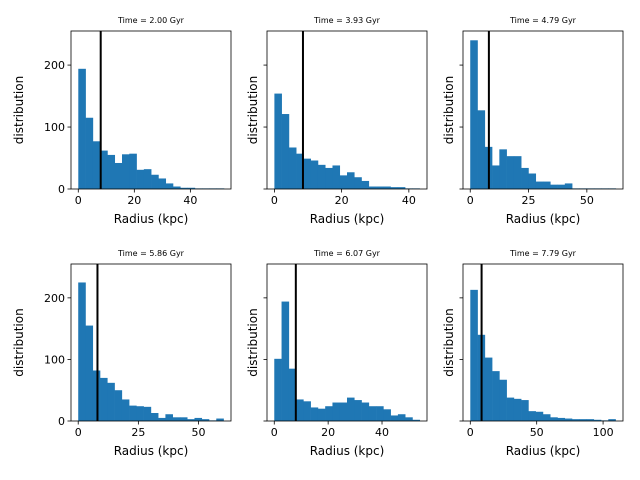 The image size is (640, 480). What do you see at coordinates (603, 432) in the screenshot?
I see `x-tick-label: 100` at bounding box center [603, 432].